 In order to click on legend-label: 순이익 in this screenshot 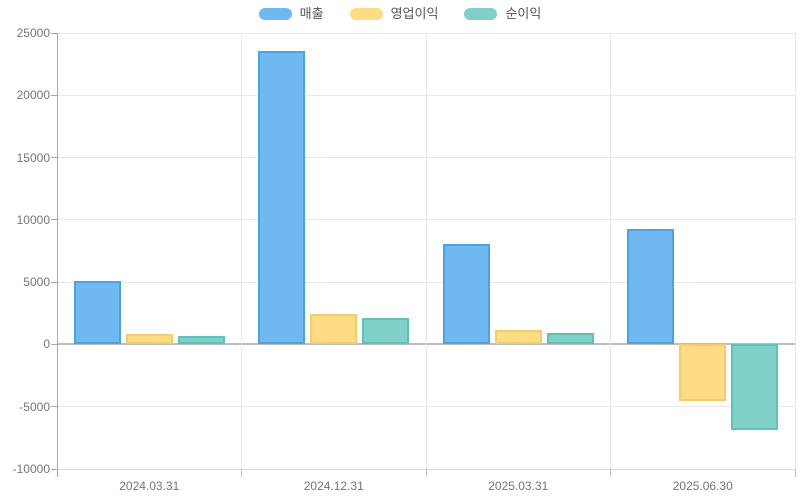, I will do `click(523, 13)`.